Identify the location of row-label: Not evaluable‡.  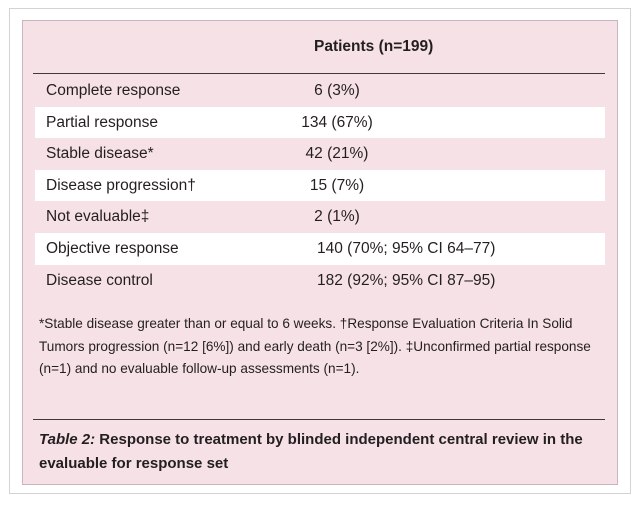
(98, 217).